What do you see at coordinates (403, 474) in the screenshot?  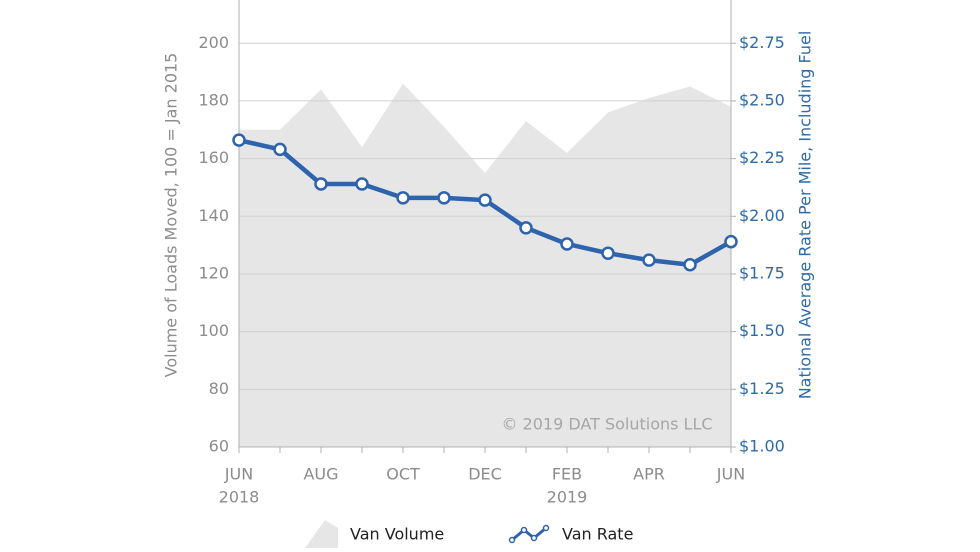 I see `x-tick-label: OCT` at bounding box center [403, 474].